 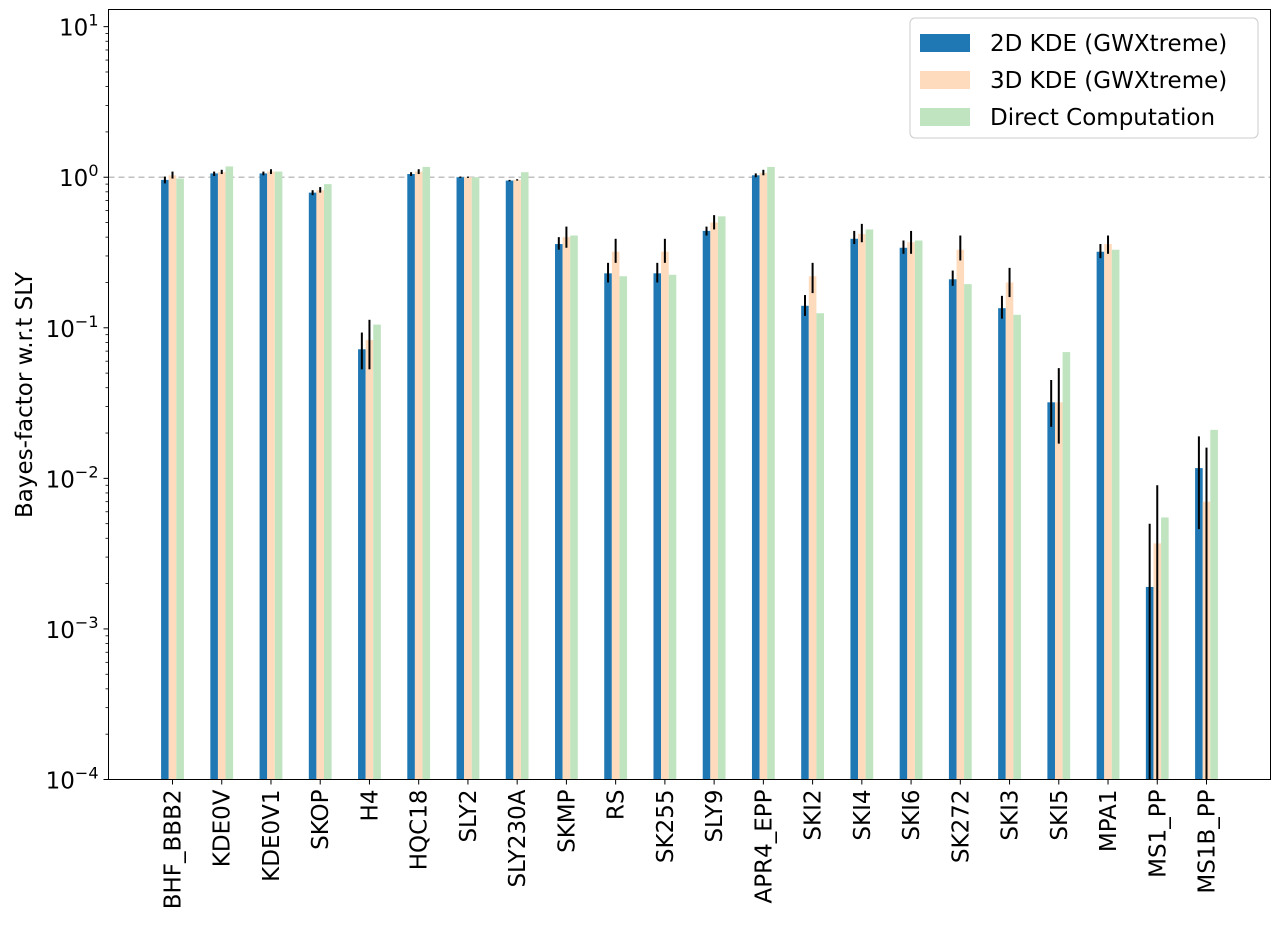 I want to click on x-tick-label: SLY230A, so click(x=518, y=838).